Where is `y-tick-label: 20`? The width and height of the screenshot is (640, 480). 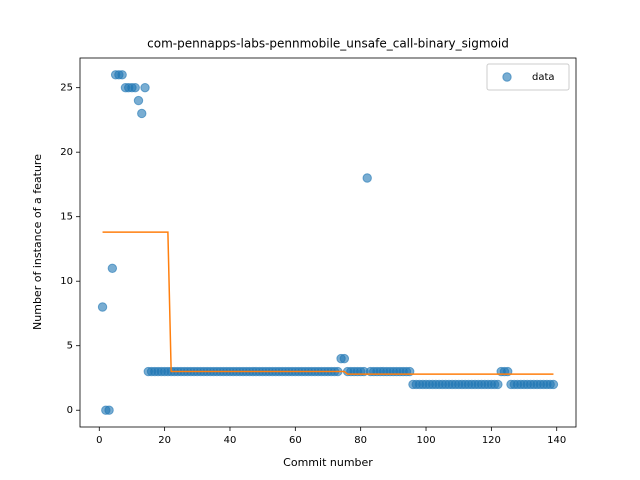 y-tick-label: 20 is located at coordinates (66, 152).